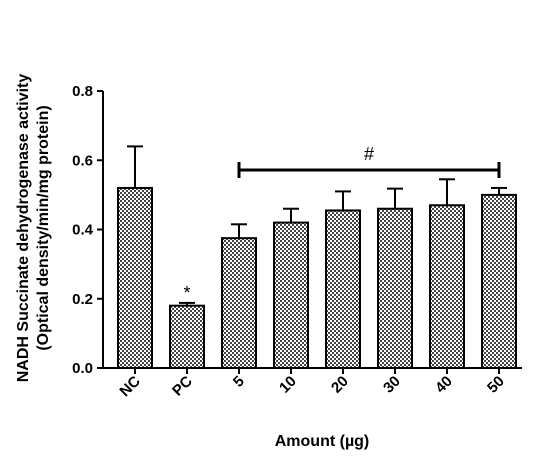  What do you see at coordinates (187, 336) in the screenshot?
I see `bar-PC` at bounding box center [187, 336].